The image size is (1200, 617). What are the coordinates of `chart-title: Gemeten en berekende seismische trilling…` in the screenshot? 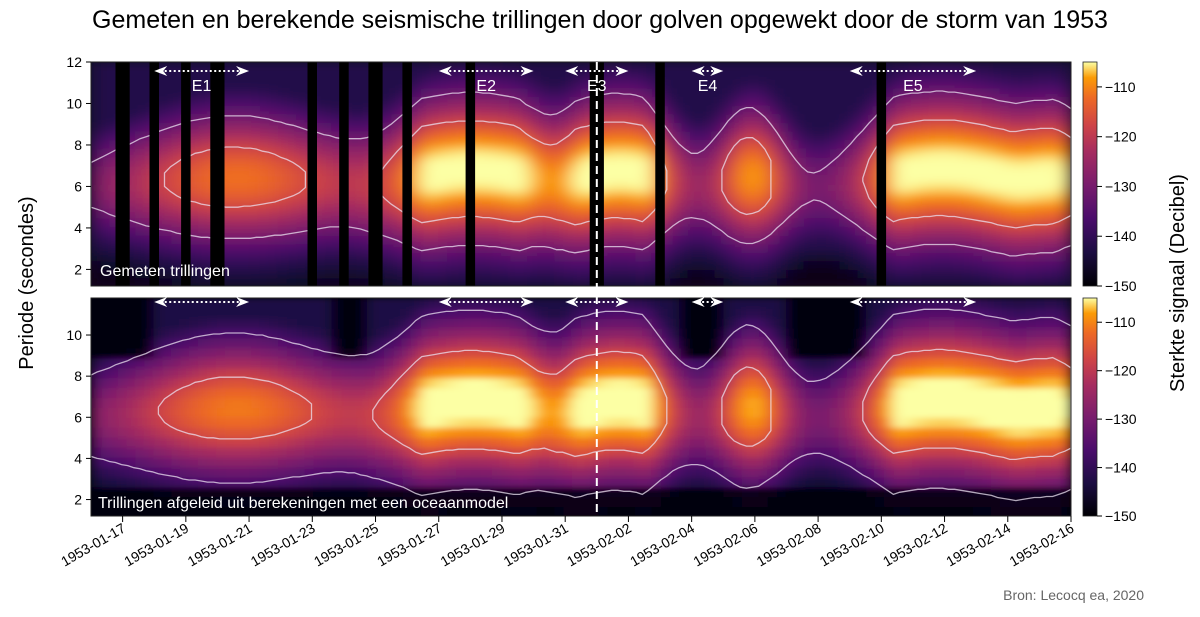 It's located at (600, 20).